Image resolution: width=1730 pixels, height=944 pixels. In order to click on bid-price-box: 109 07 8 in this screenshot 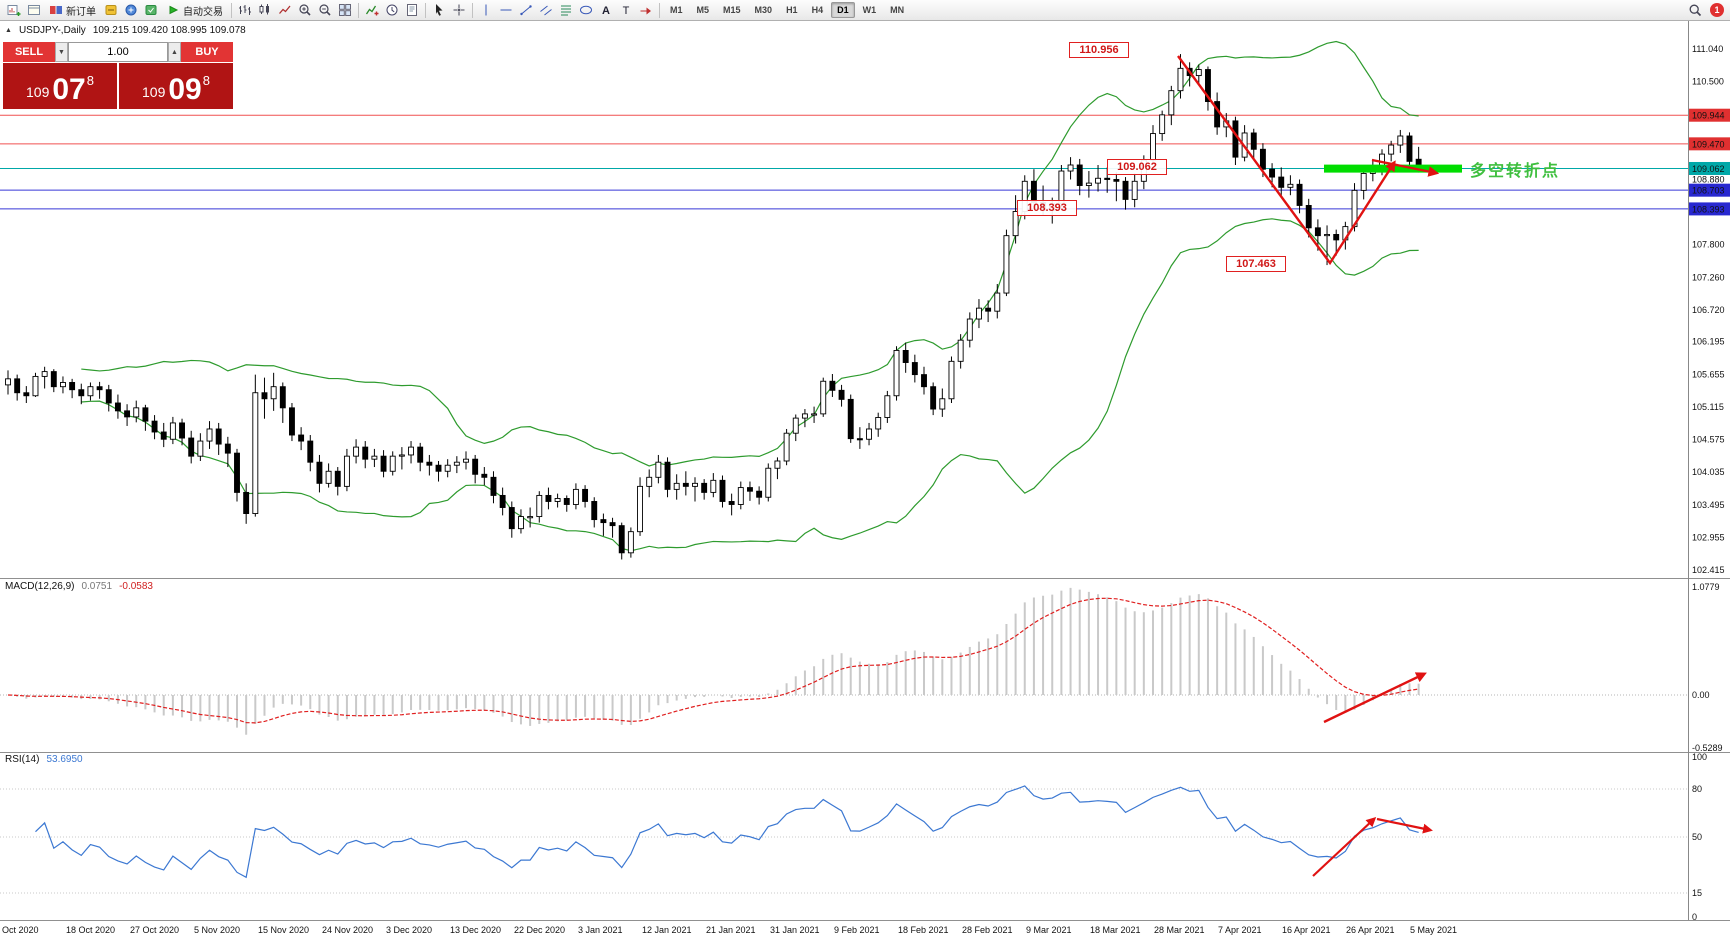, I will do `click(60, 86)`.